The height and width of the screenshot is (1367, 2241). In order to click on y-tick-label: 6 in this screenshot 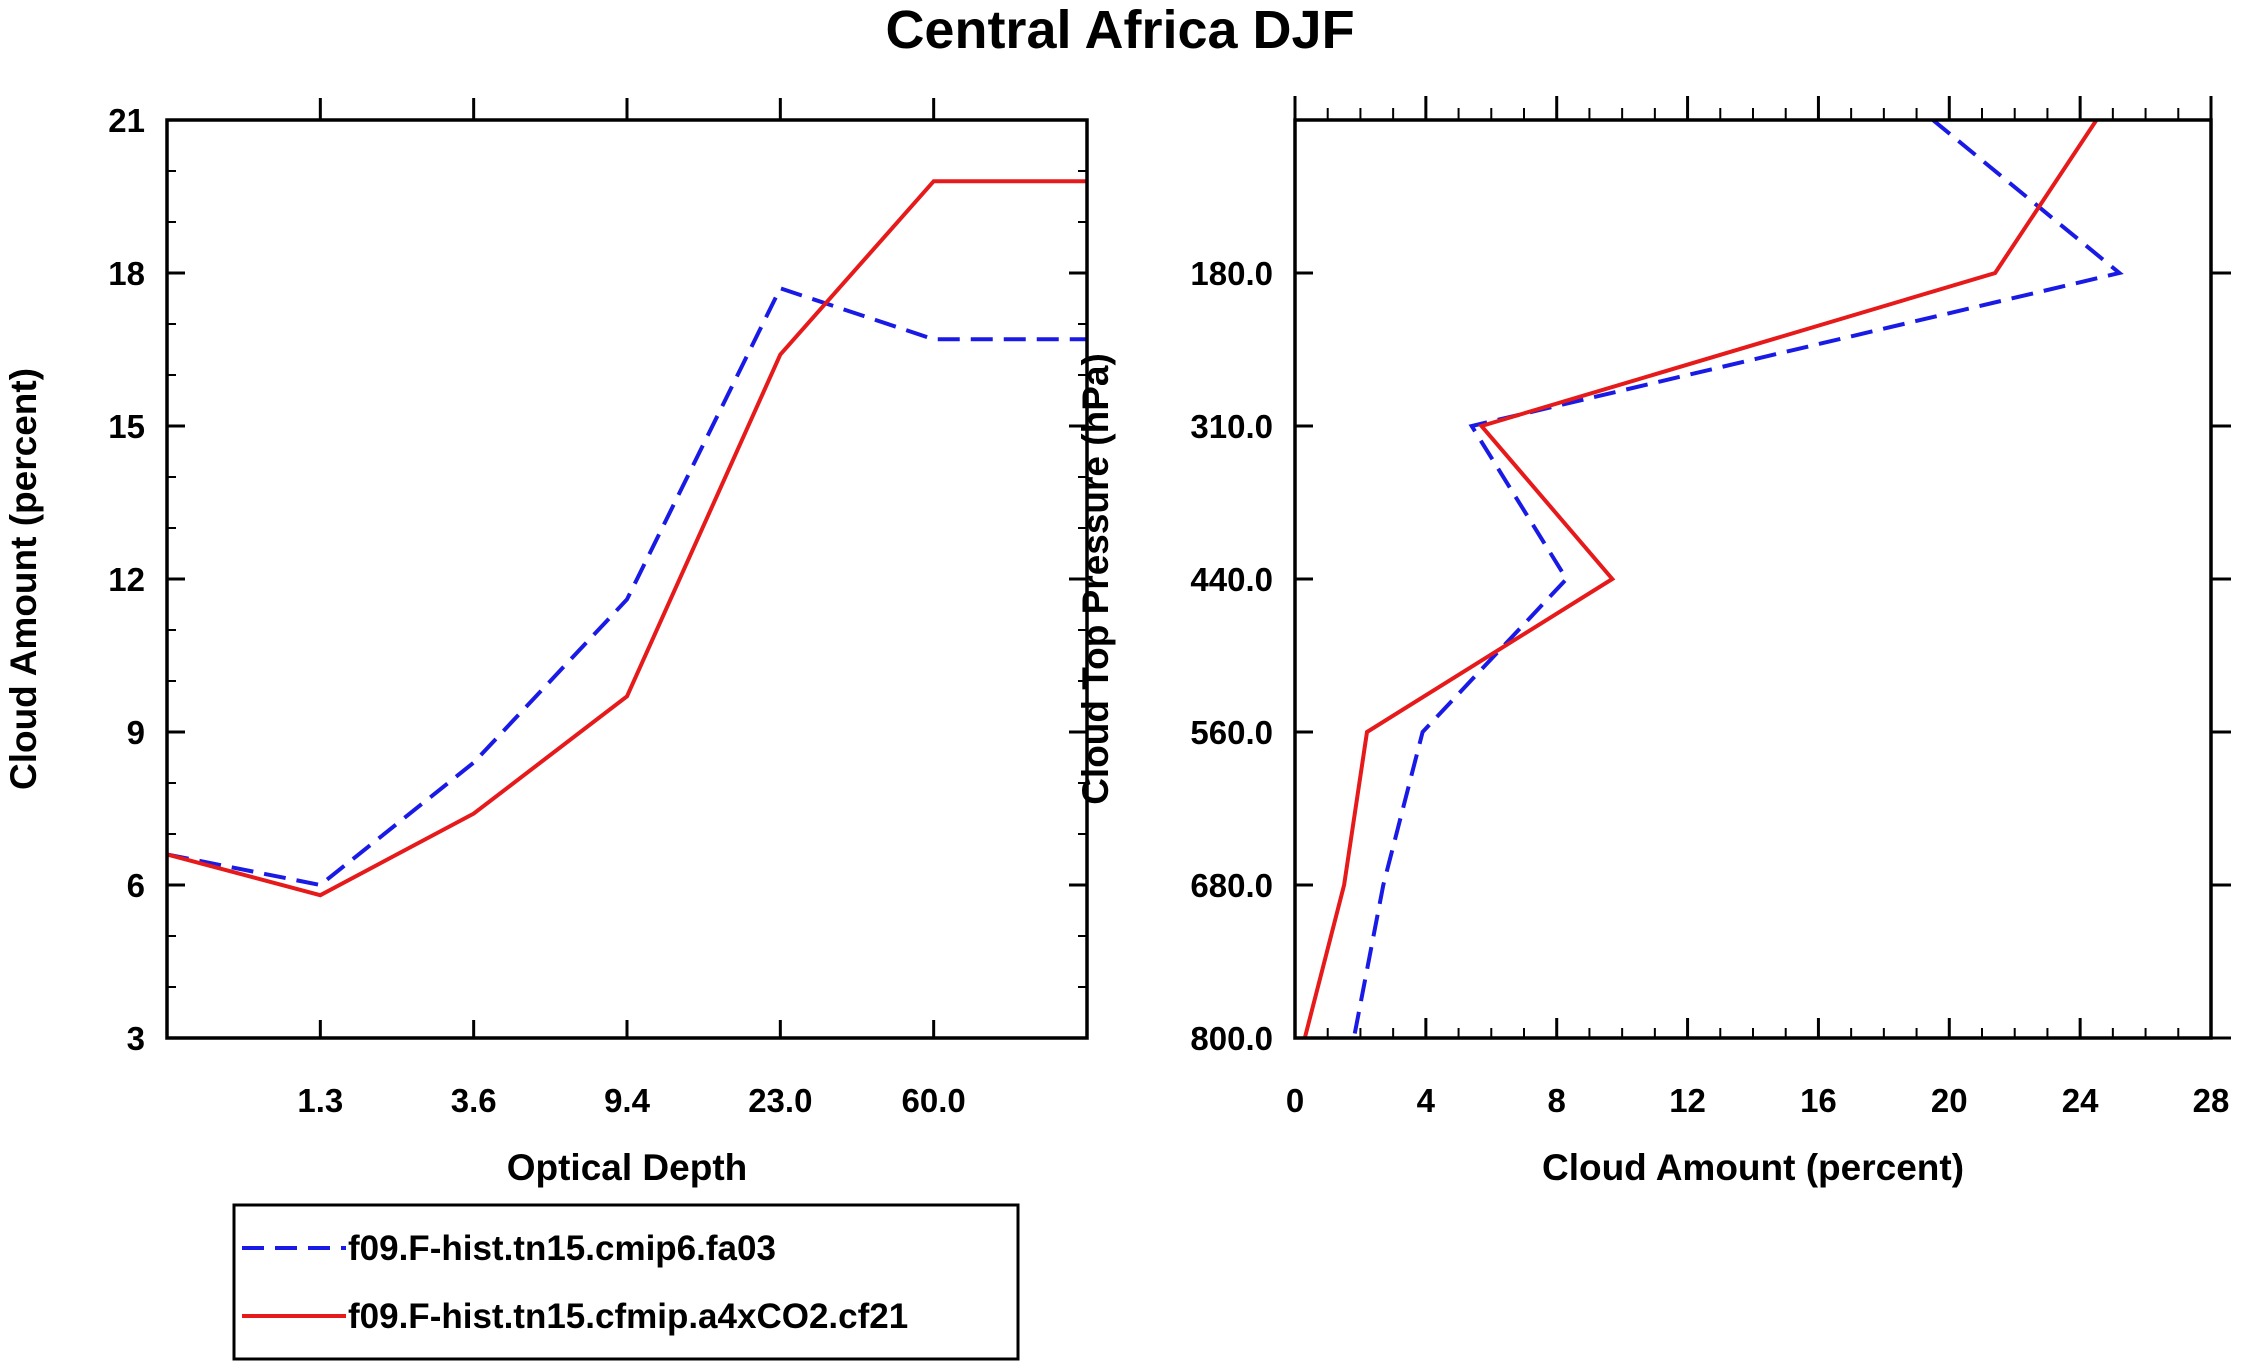, I will do `click(136, 885)`.